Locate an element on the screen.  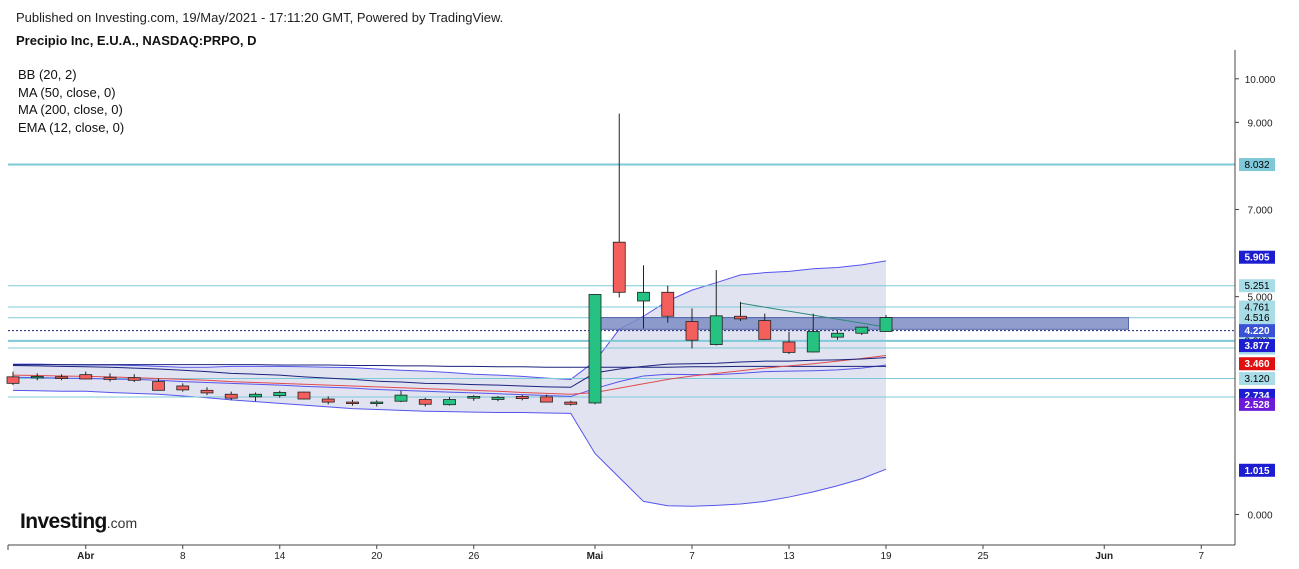
level-label: 8.032 is located at coordinates (1256, 165).